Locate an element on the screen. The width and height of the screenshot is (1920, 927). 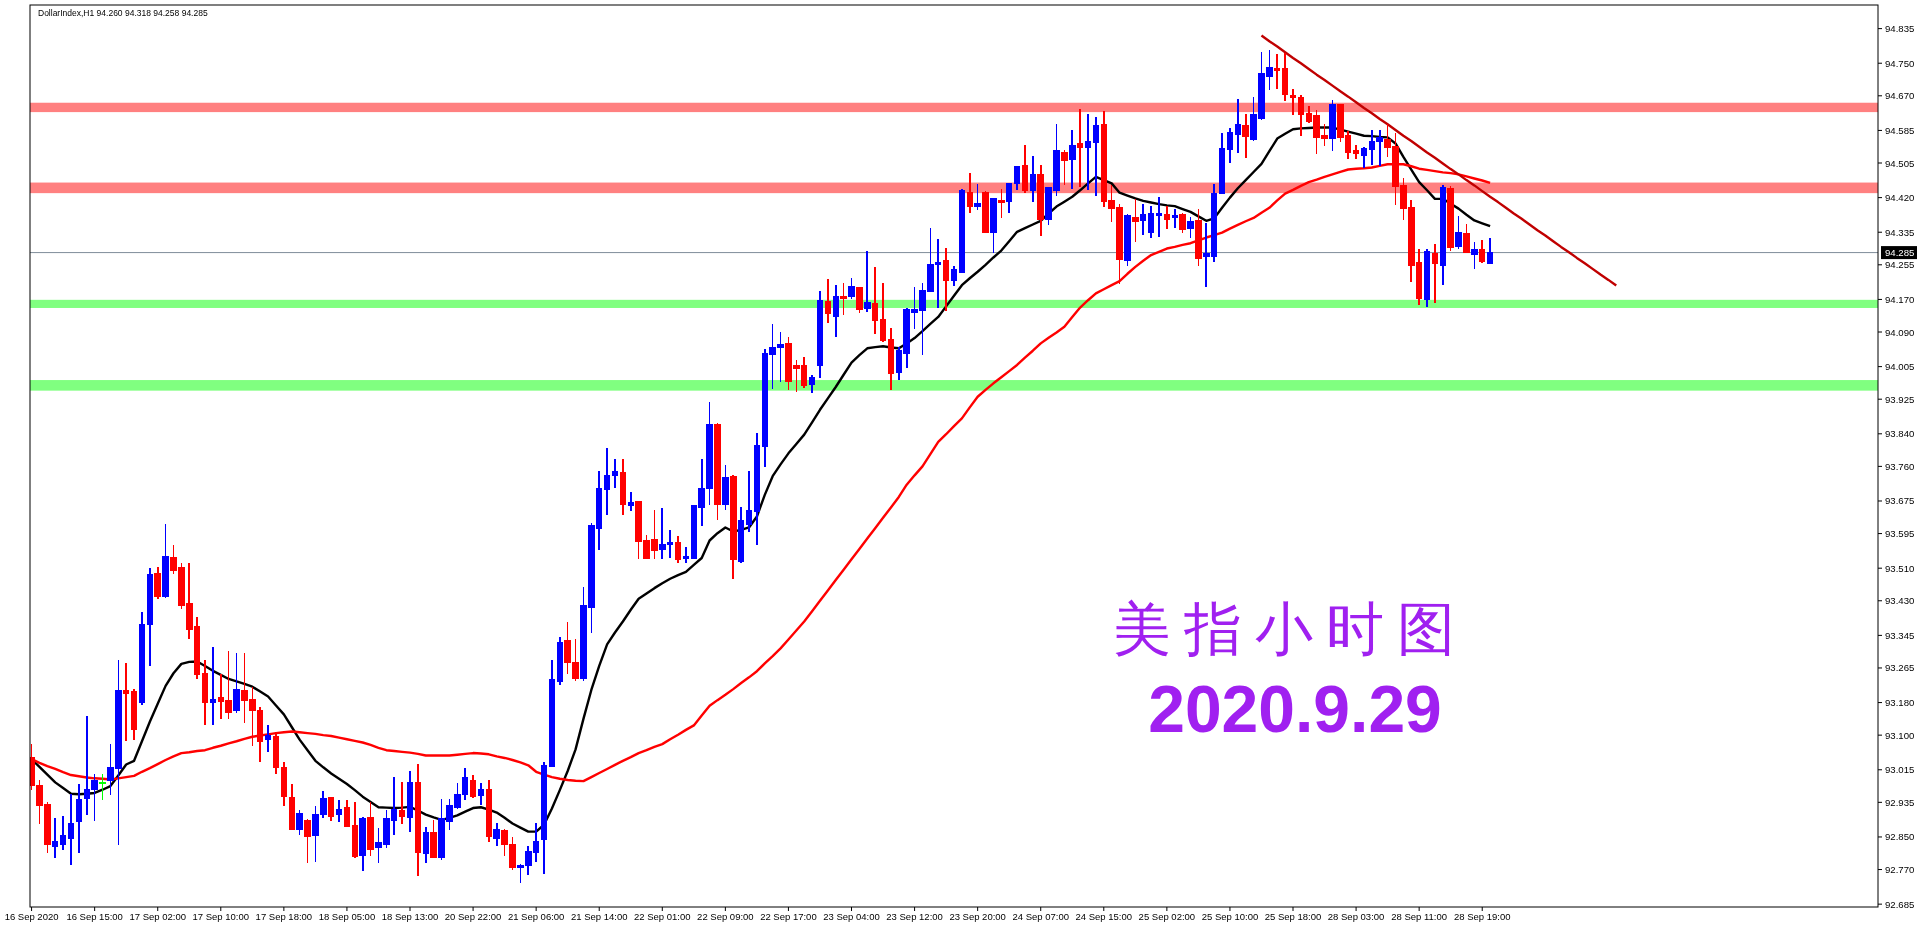
ref-line-label: 94.285 is located at coordinates (1900, 253).